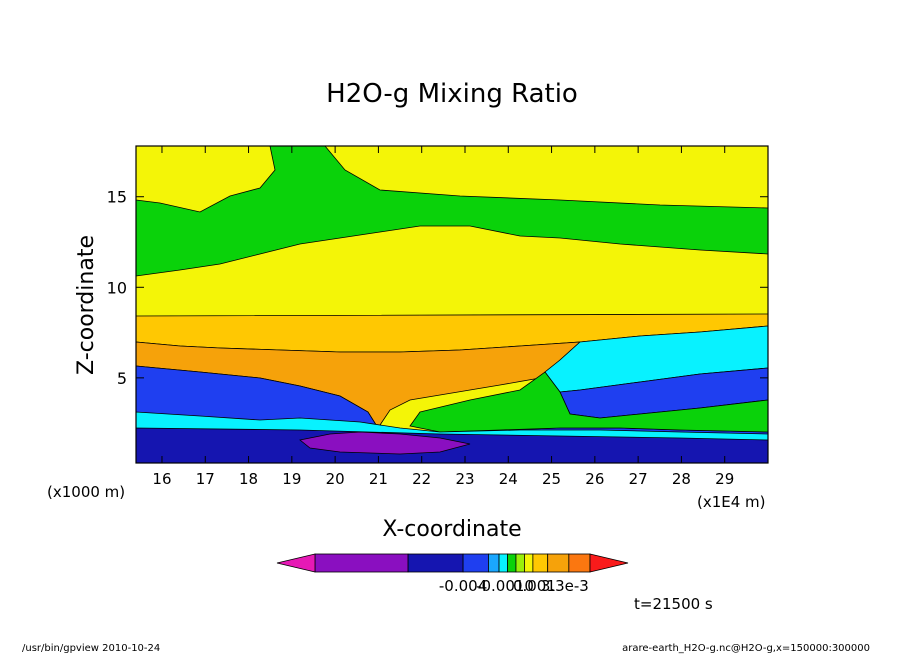 This screenshot has height=654, width=904. Describe the element at coordinates (378, 479) in the screenshot. I see `x-tick-label: 21` at that location.